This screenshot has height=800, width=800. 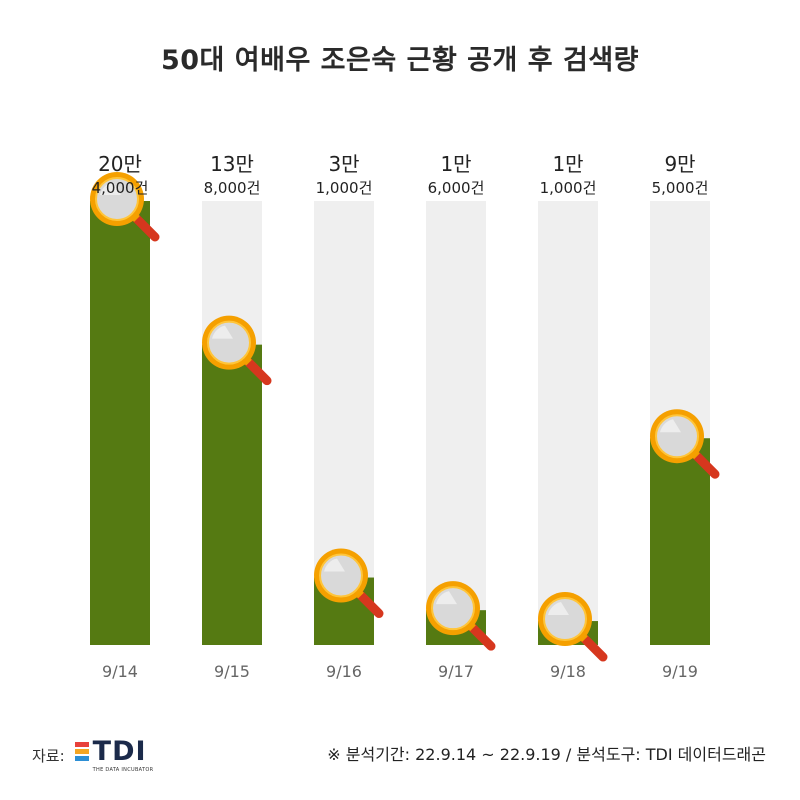 I want to click on x-tick-label: 9/16, so click(x=344, y=671).